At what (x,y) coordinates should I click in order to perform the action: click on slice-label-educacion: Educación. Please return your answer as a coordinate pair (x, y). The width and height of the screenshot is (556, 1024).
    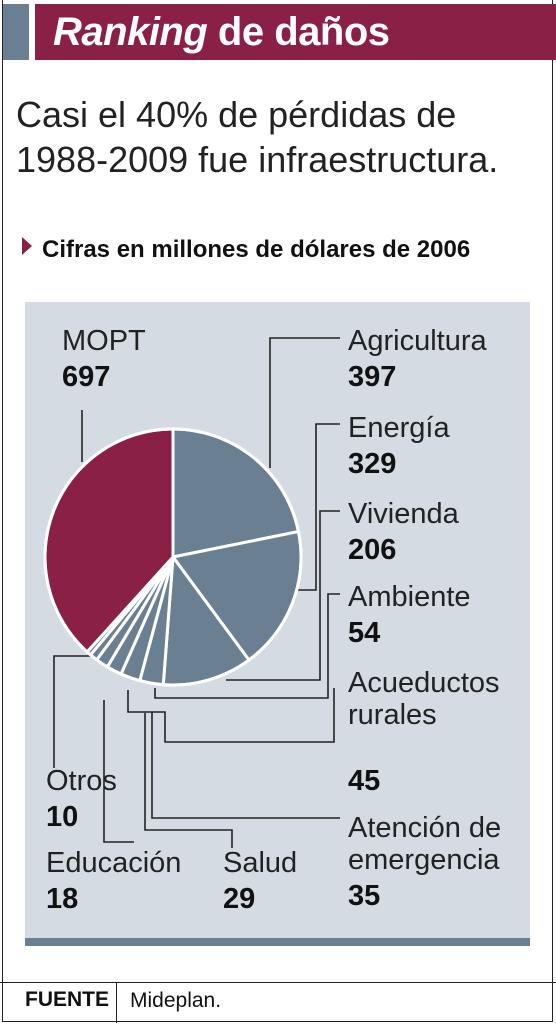
    Looking at the image, I should click on (113, 863).